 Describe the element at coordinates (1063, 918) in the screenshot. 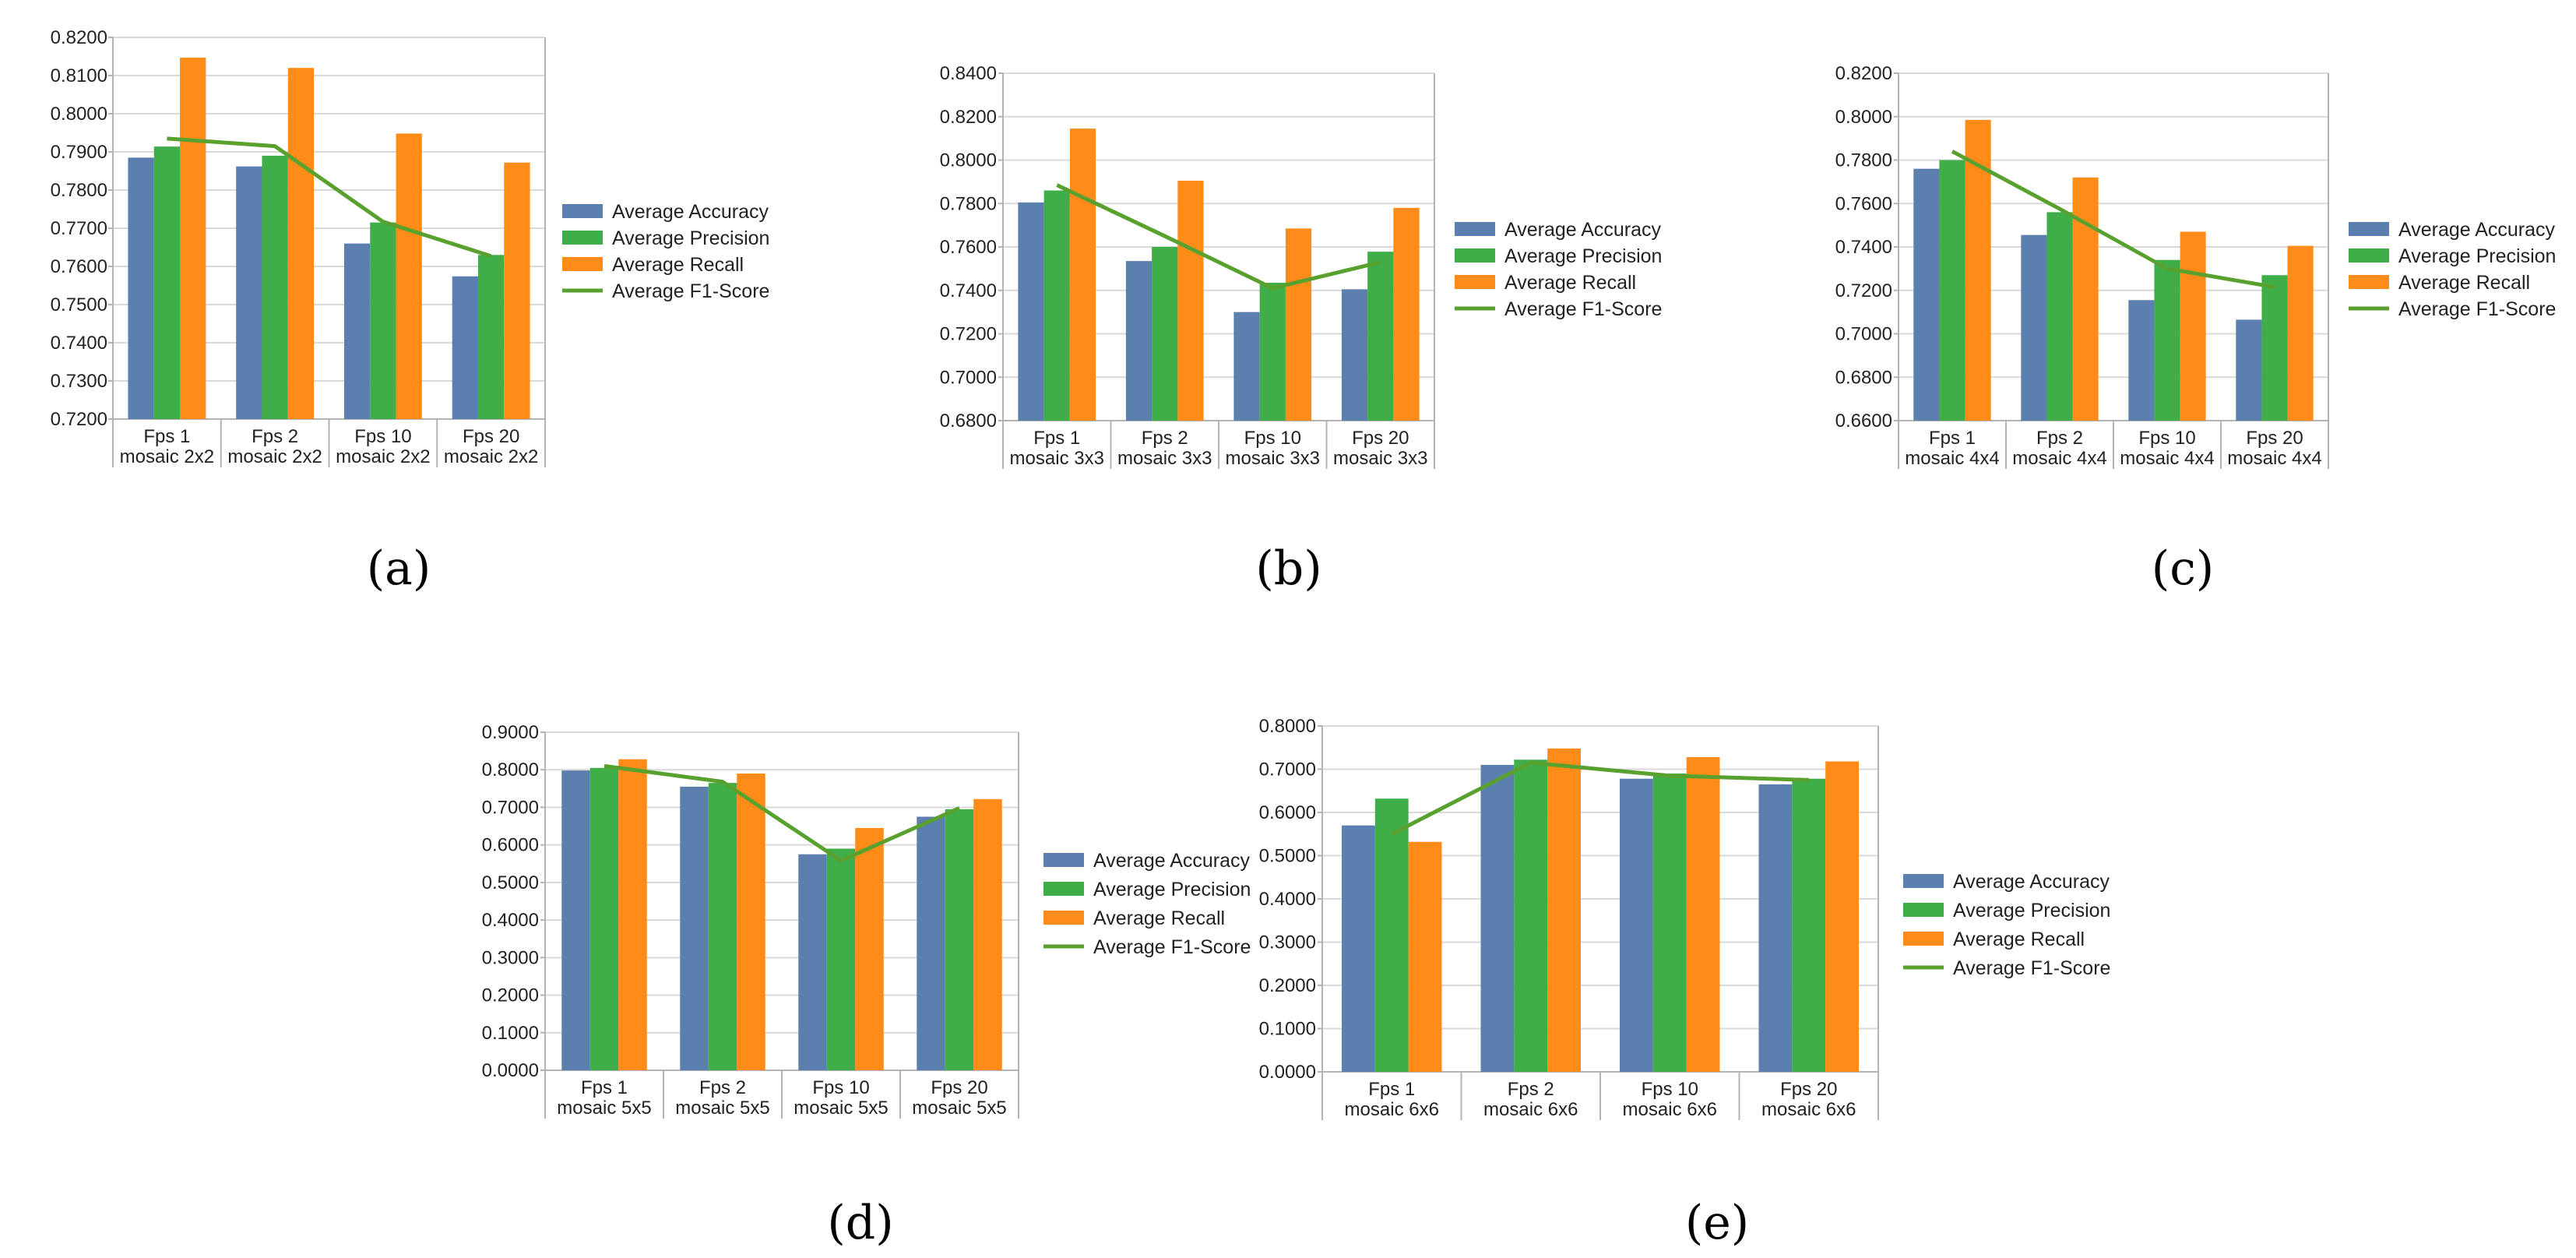

I see `legend-swatch-recall` at that location.